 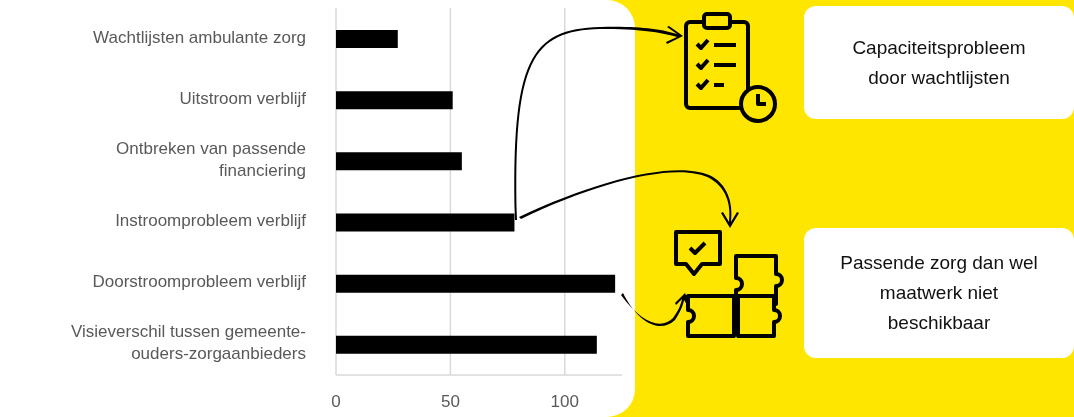 What do you see at coordinates (336, 402) in the screenshot?
I see `x-tick-label: 0` at bounding box center [336, 402].